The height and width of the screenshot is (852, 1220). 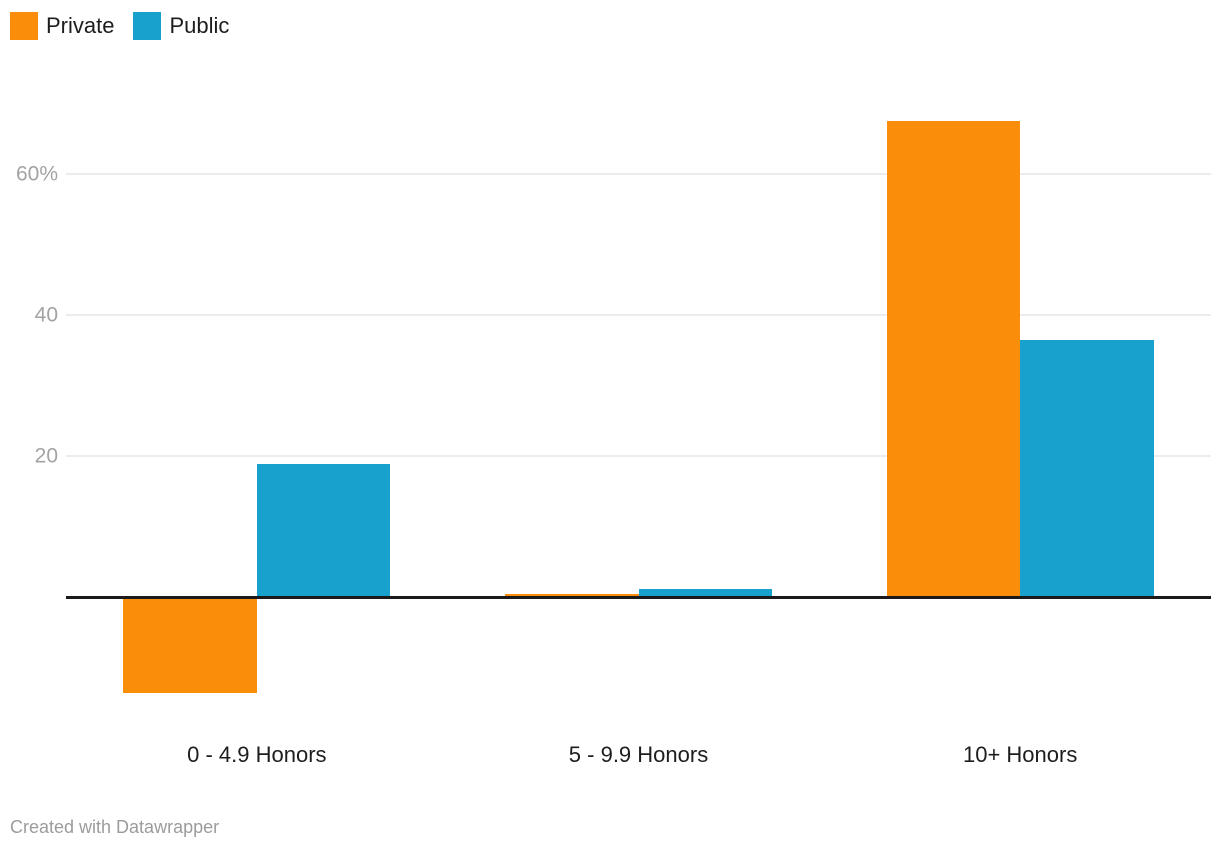 I want to click on zero-baseline, so click(x=638, y=597).